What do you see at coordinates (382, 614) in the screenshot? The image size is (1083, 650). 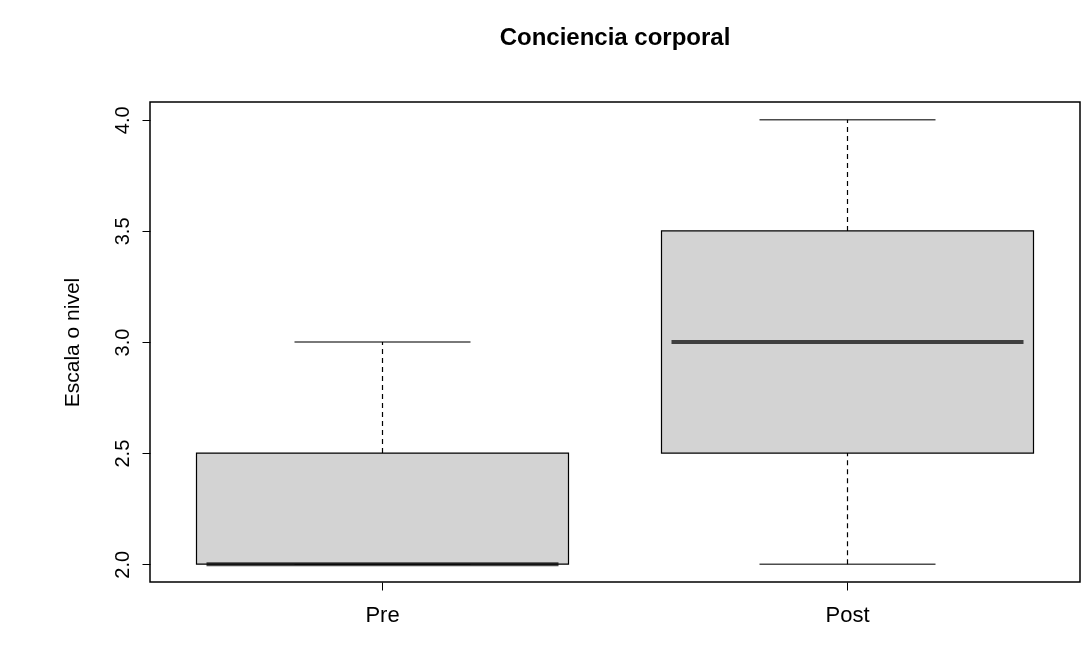 I see `x-tick-label: Pre` at bounding box center [382, 614].